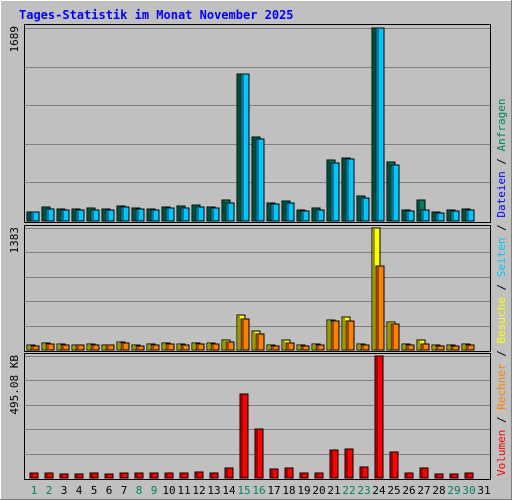 The image size is (512, 500). Describe the element at coordinates (64, 490) in the screenshot. I see `x-tick-label-day-3: 3` at that location.